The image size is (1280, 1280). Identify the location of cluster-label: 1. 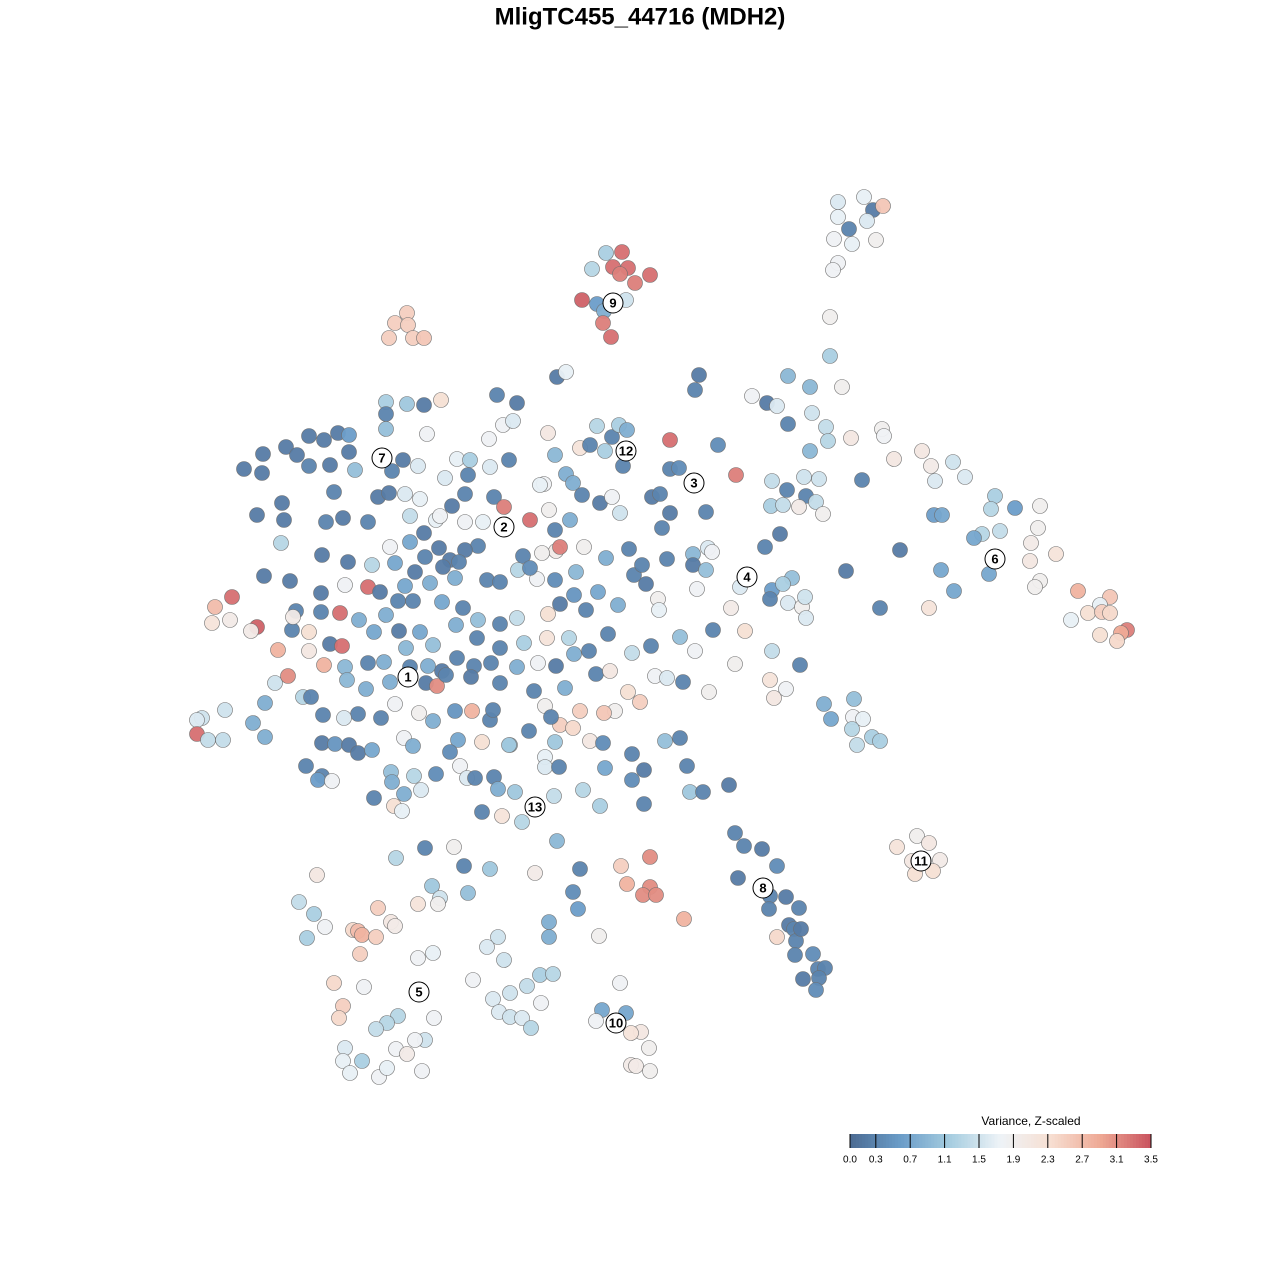
(407, 676).